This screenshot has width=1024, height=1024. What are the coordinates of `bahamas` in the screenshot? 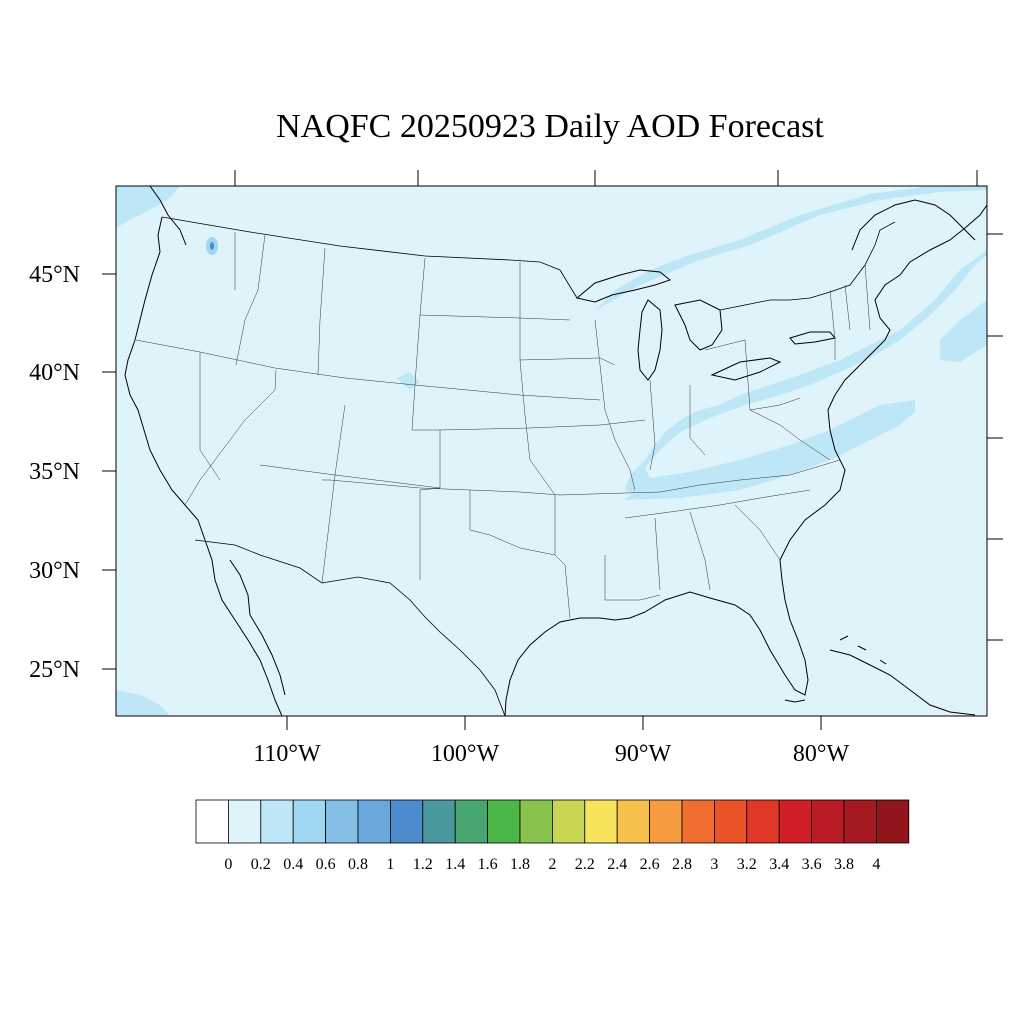 It's located at (863, 650).